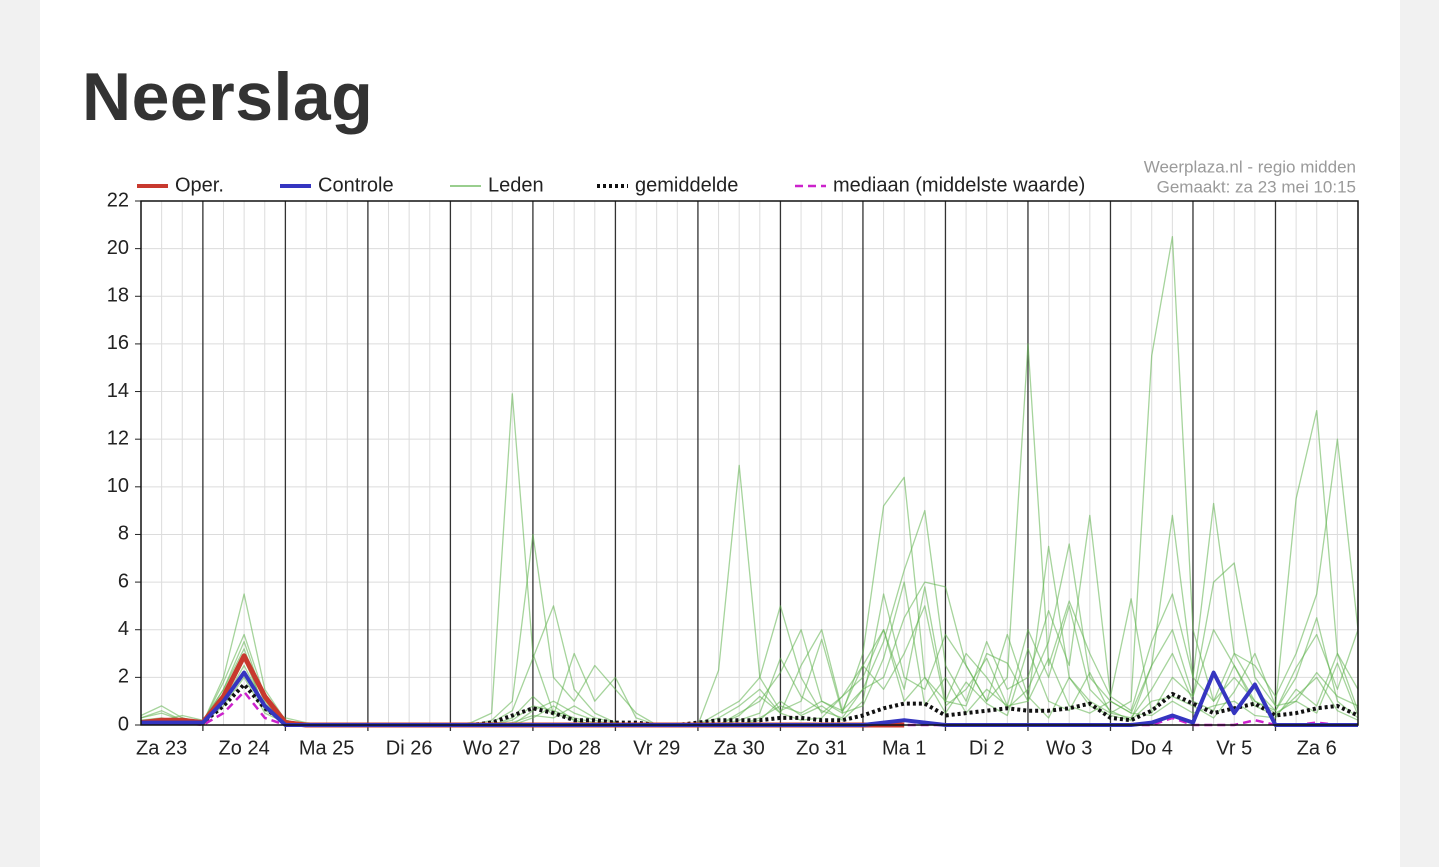 The width and height of the screenshot is (1439, 867). What do you see at coordinates (491, 748) in the screenshot?
I see `x-tick-label: Wo 27` at bounding box center [491, 748].